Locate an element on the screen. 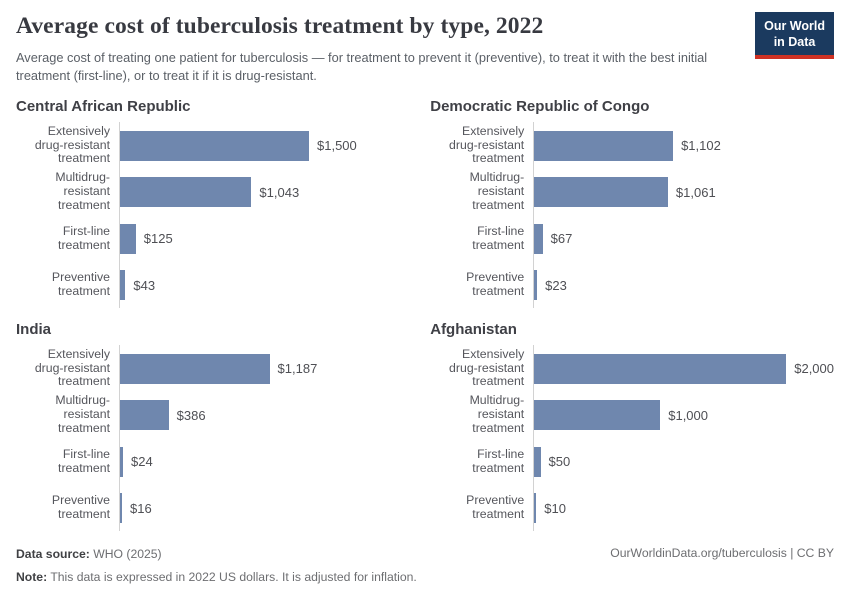 This screenshot has width=850, height=600. data-source-line: Data source: WHO (2025) is located at coordinates (216, 554).